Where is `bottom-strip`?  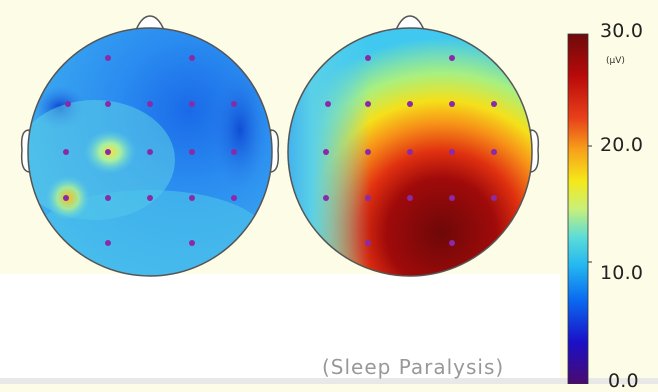 bottom-strip is located at coordinates (329, 381).